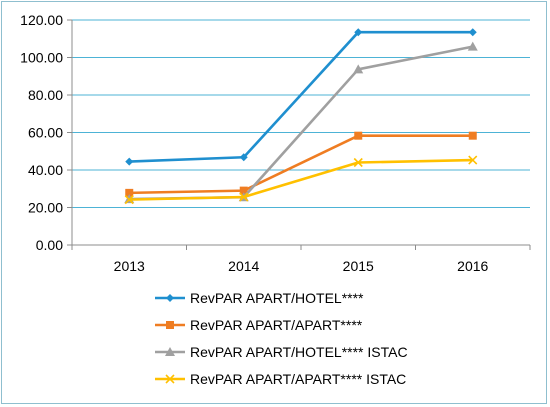  I want to click on y-tick-label: 40.00, so click(45, 170).